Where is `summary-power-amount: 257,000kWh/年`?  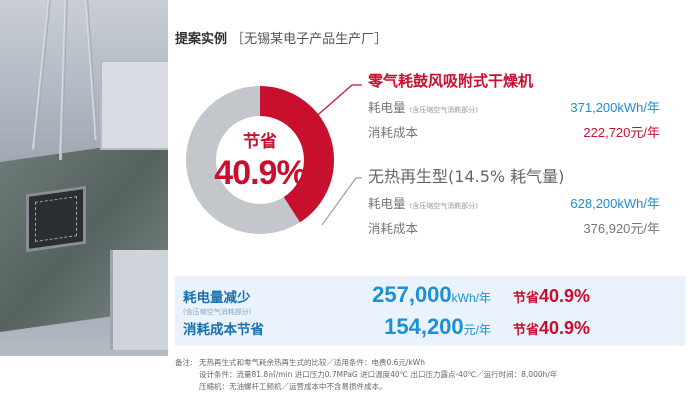 summary-power-amount: 257,000kWh/年 is located at coordinates (397, 295).